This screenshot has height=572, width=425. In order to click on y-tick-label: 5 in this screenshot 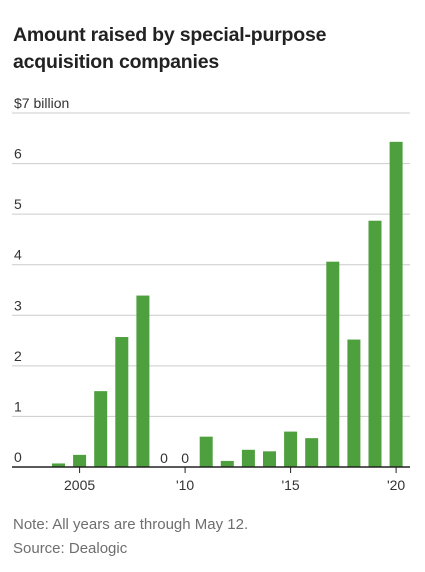, I will do `click(18, 204)`.